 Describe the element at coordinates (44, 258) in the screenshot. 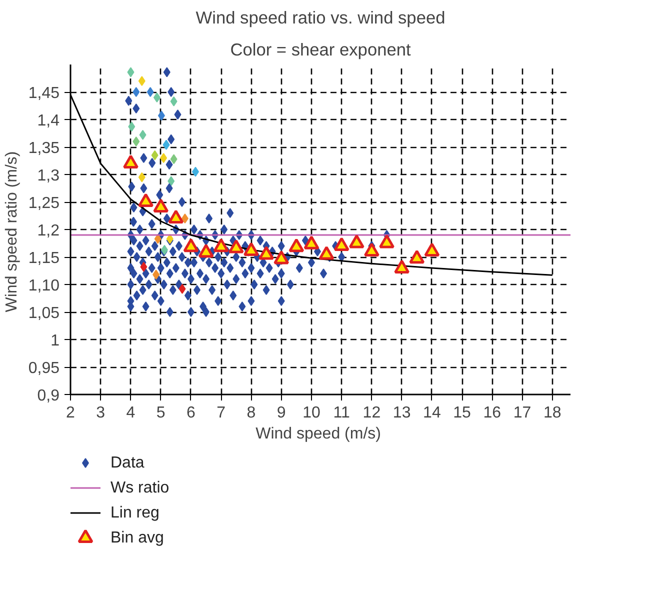

I see `y-tick-label: 1,15` at that location.